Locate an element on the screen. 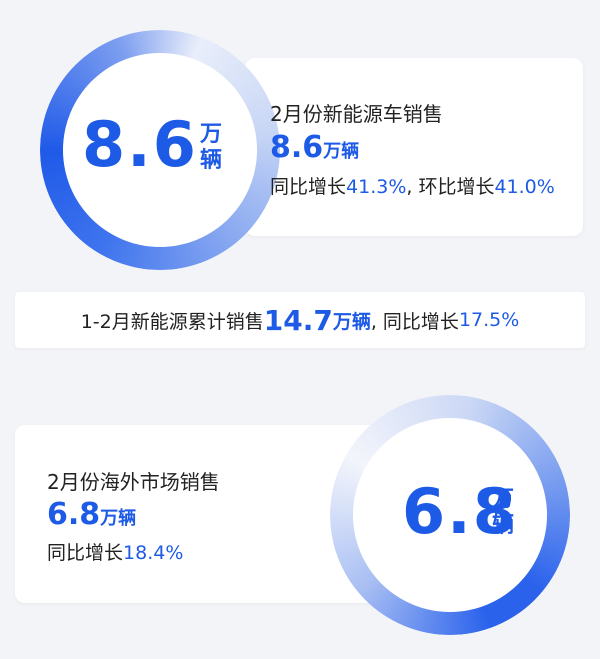  bottom-ring-inner is located at coordinates (450, 515).